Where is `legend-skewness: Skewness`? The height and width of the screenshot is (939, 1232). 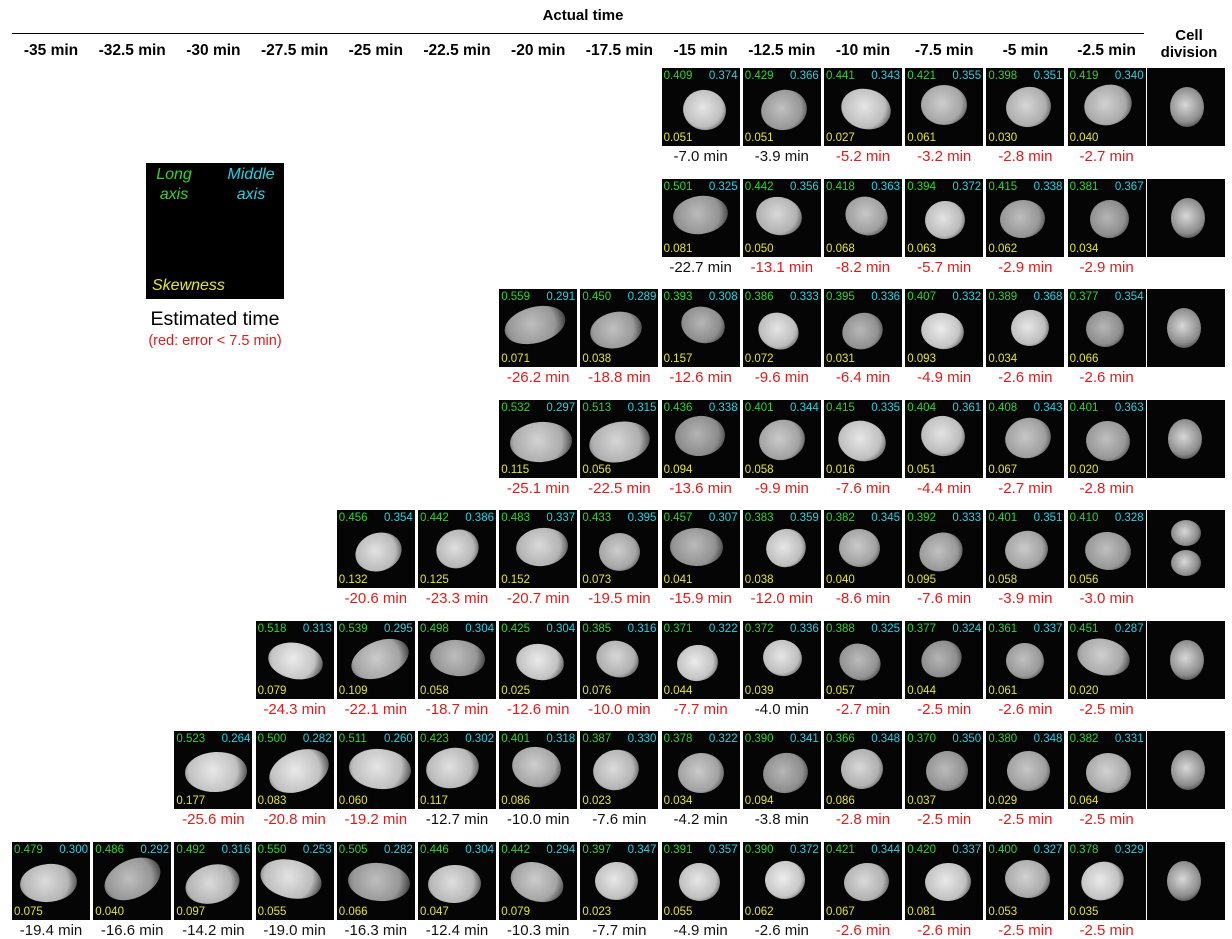 legend-skewness: Skewness is located at coordinates (188, 285).